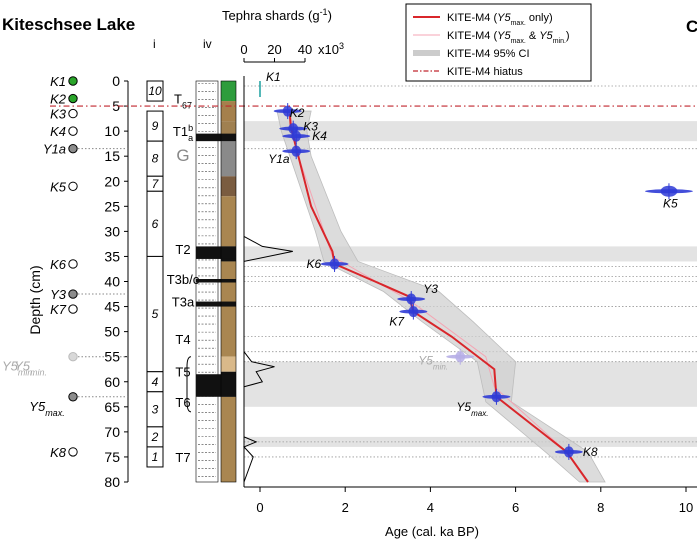 Image resolution: width=697 pixels, height=549 pixels. Describe the element at coordinates (155, 159) in the screenshot. I see `unit-label: 8` at that location.